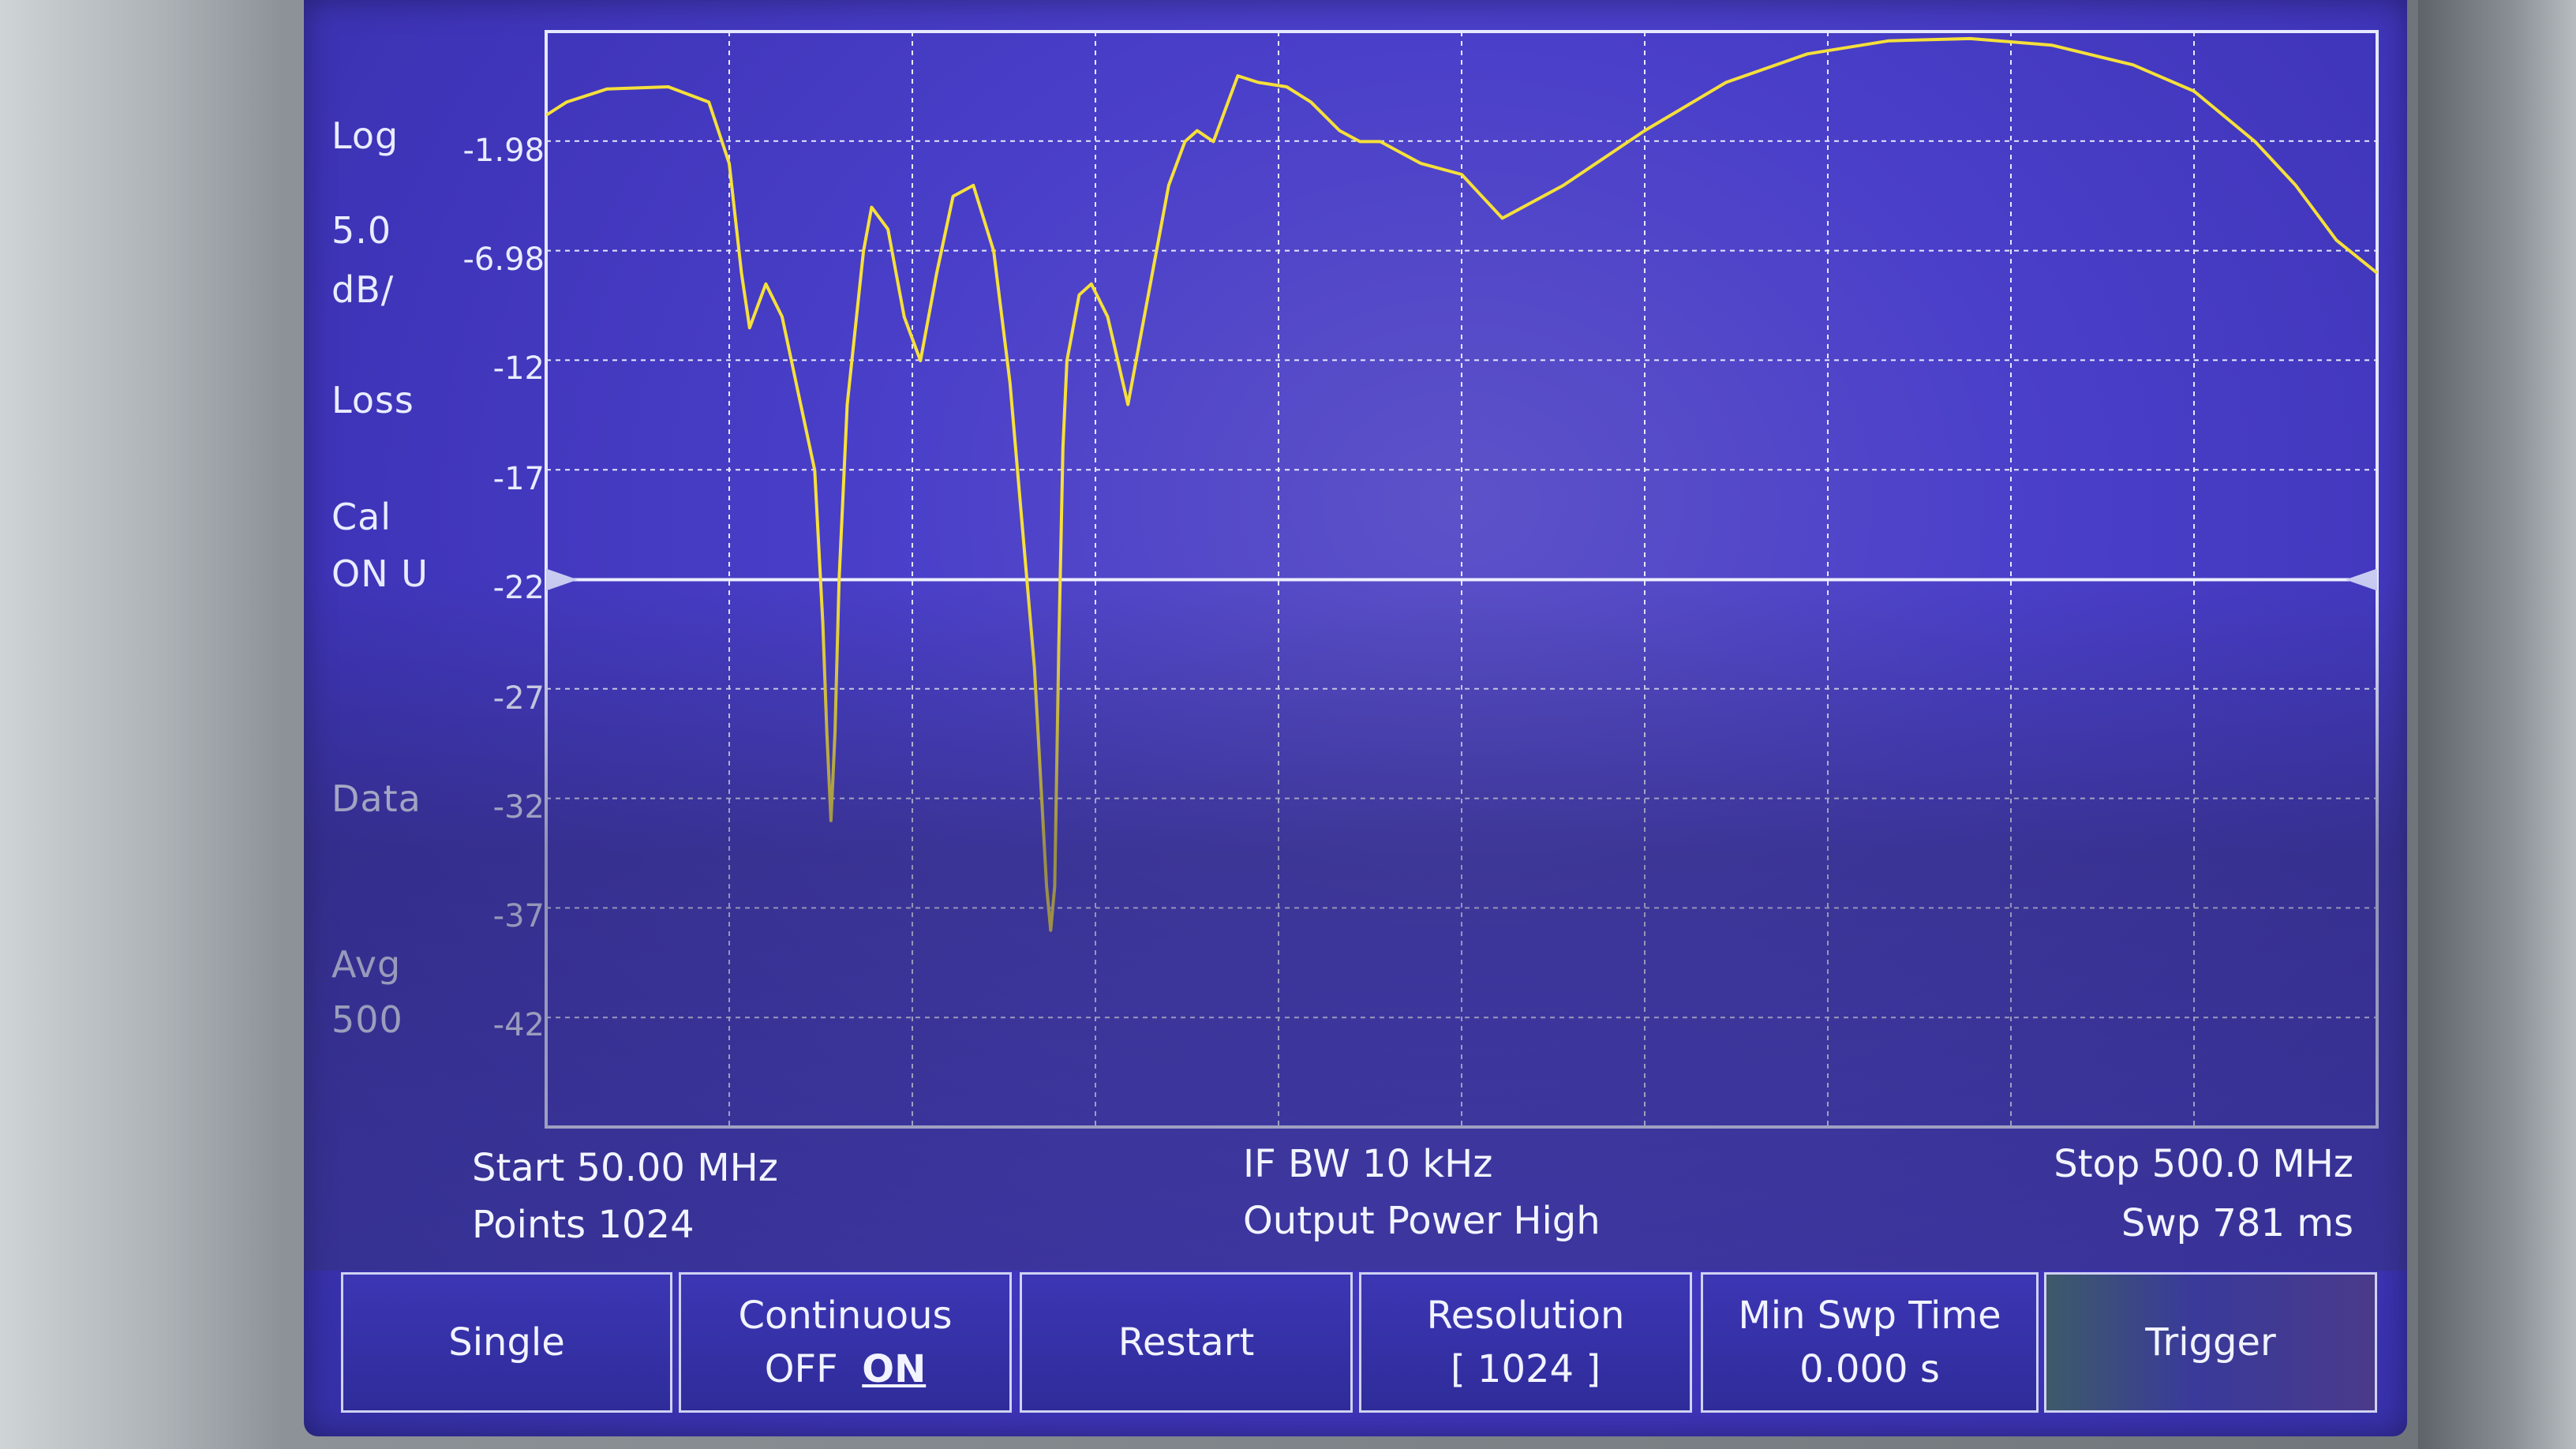  Describe the element at coordinates (1870, 1342) in the screenshot. I see `min-swp-time-softkey: Min Swp Time 0.000 s` at that location.